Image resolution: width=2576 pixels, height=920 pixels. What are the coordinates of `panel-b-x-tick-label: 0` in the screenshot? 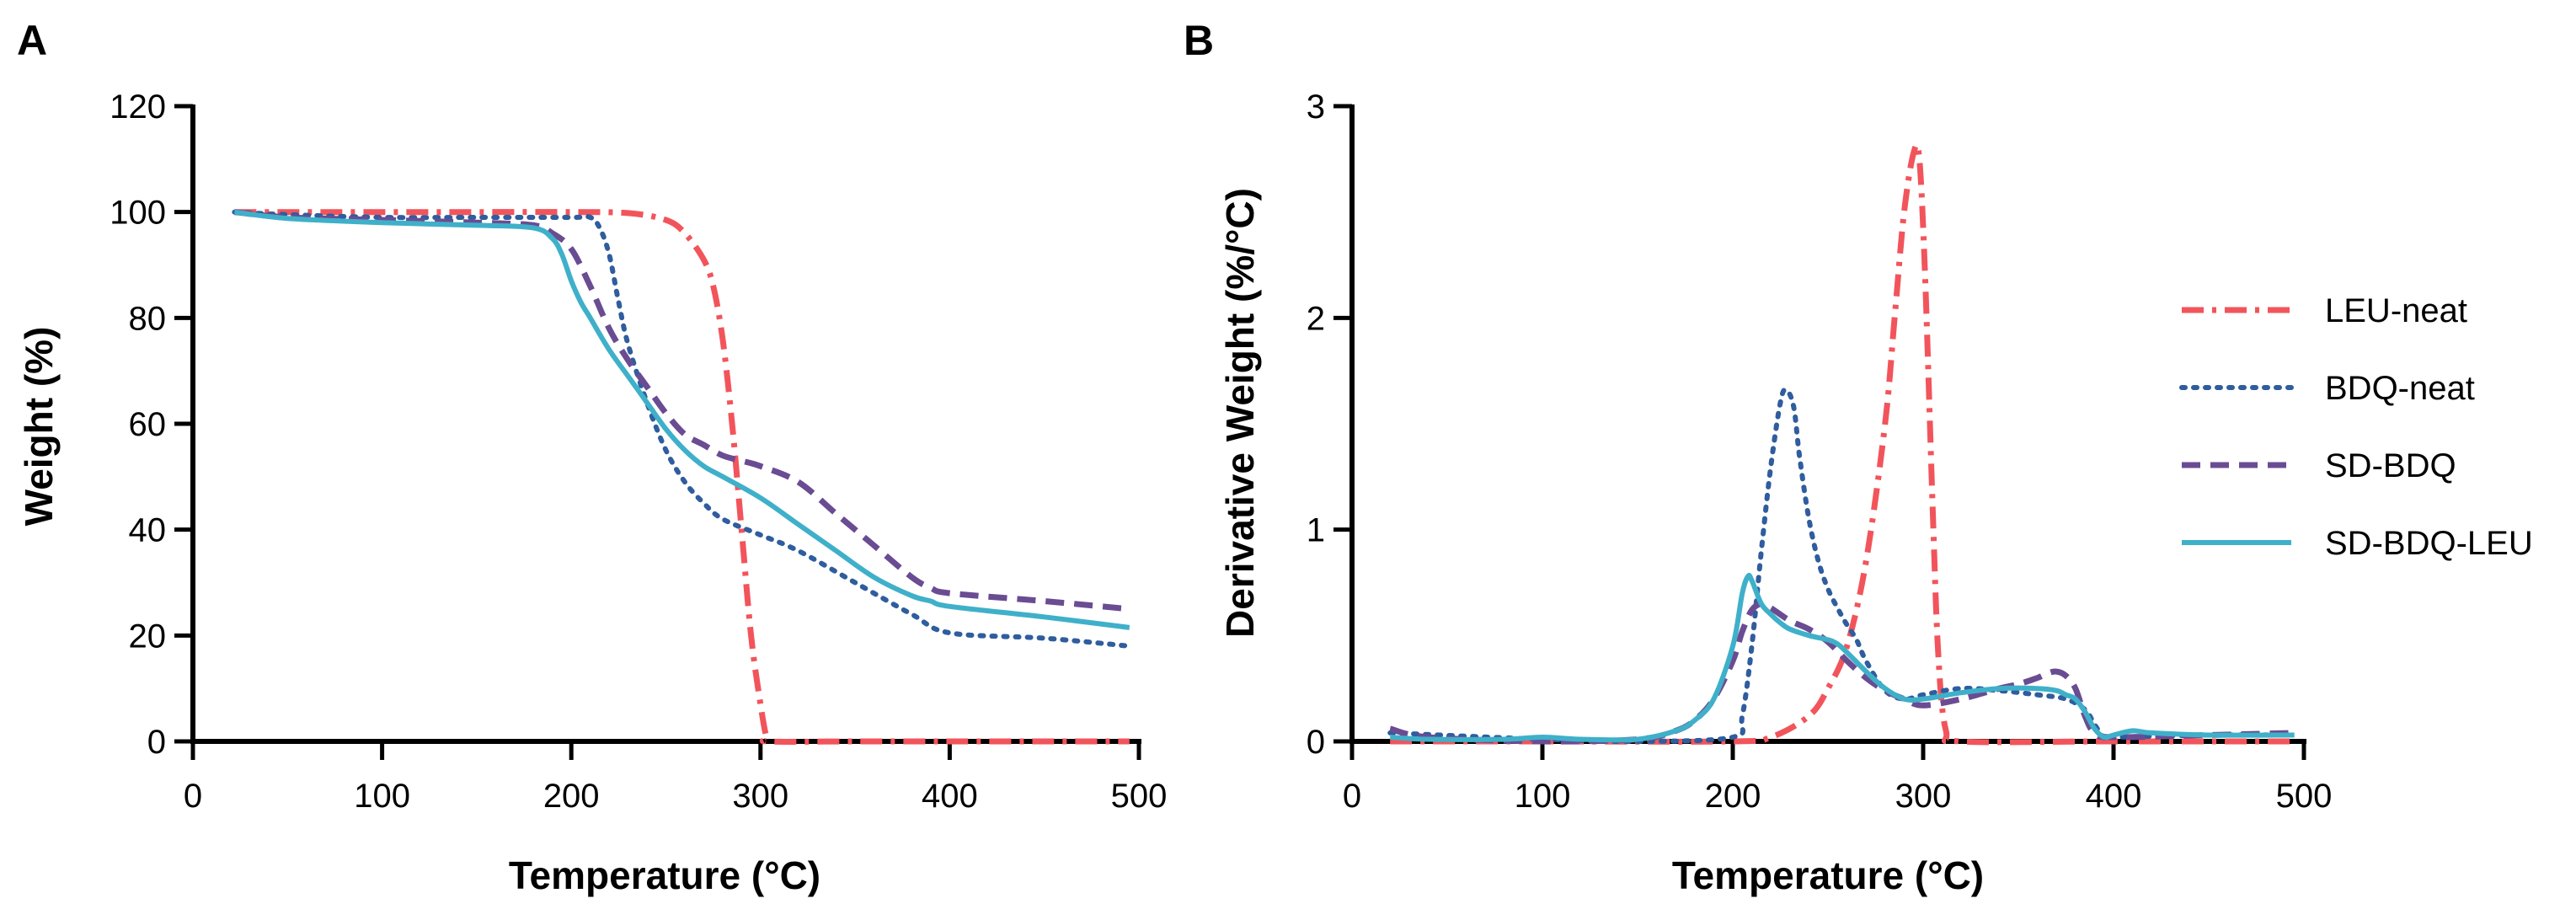 It's located at (1352, 797).